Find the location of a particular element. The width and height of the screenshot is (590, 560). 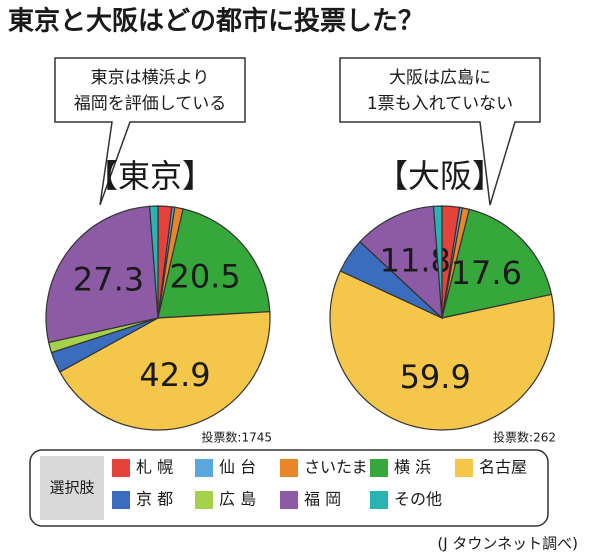

legend-title-bg is located at coordinates (72, 488).